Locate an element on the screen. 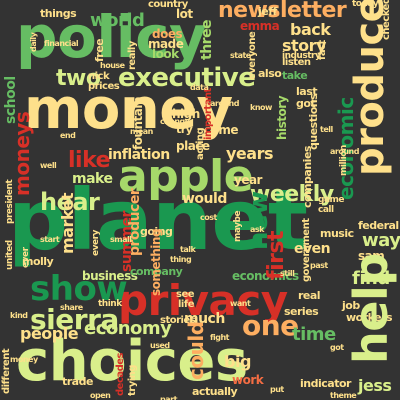 The height and width of the screenshot is (400, 400). word: make is located at coordinates (92, 179).